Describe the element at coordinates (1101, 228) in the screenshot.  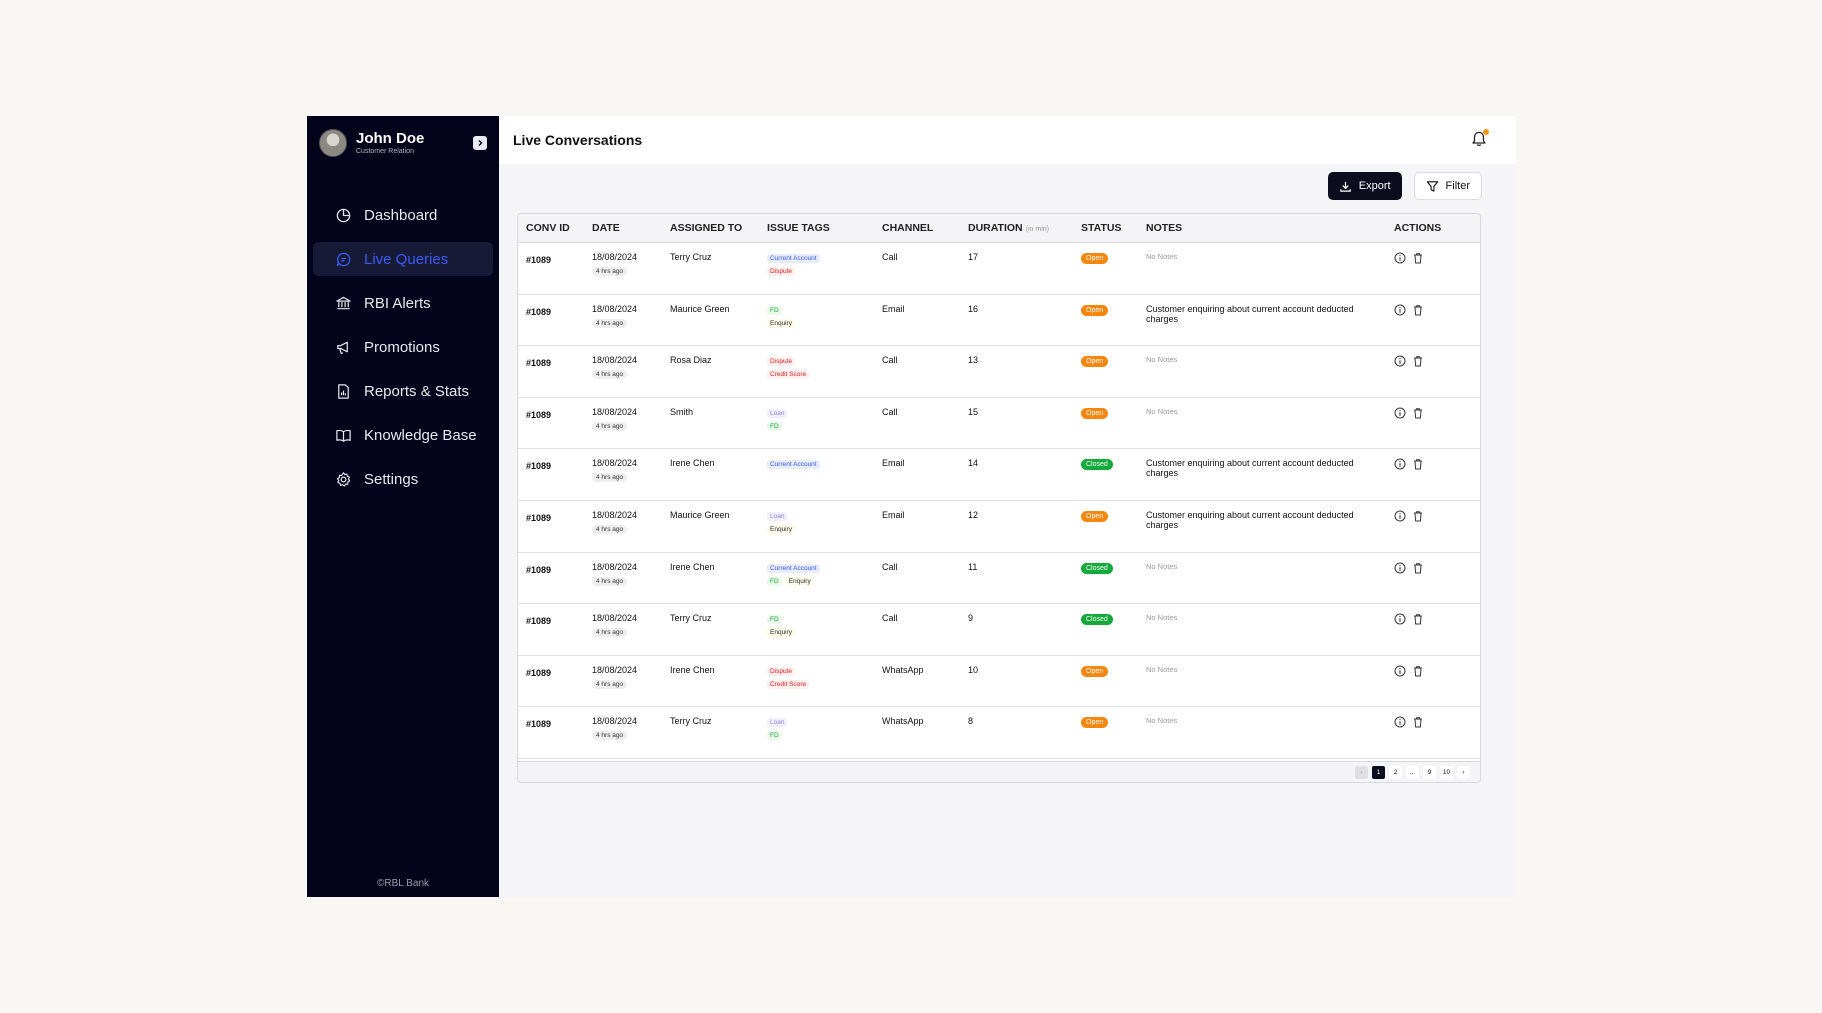
I see `col-status: STATUS` at that location.